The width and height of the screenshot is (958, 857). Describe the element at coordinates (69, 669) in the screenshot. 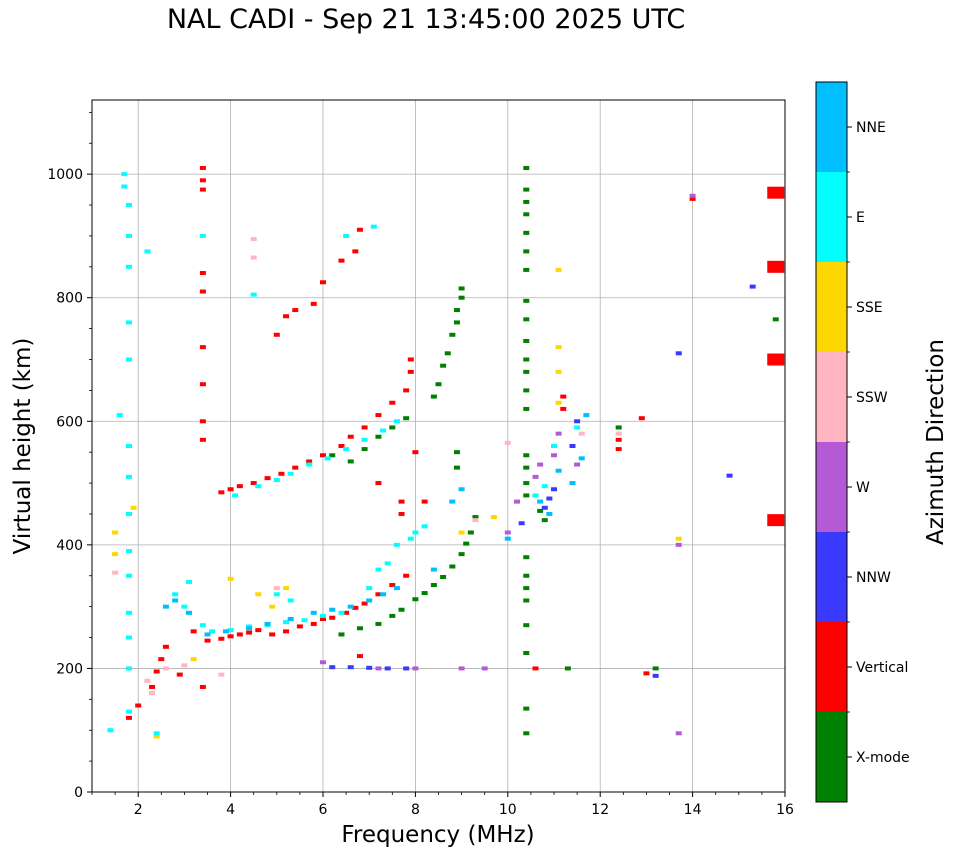

I see `y-tick-label: 200` at that location.